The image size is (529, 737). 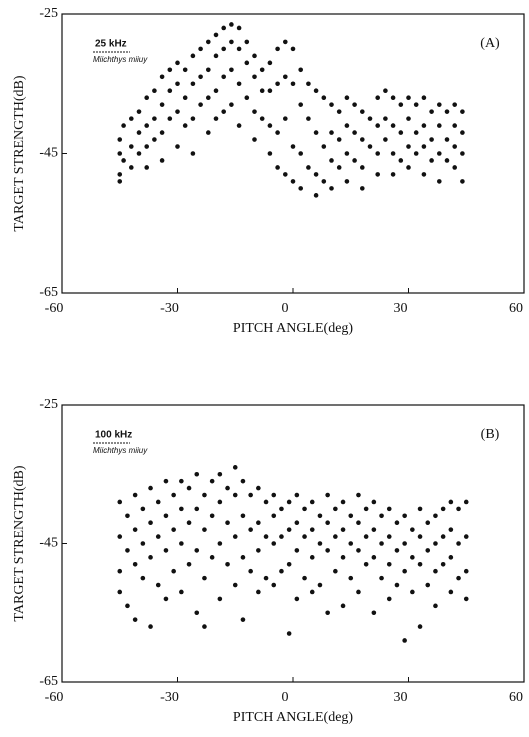 What do you see at coordinates (516, 697) in the screenshot?
I see `x-tick-label: 60` at bounding box center [516, 697].